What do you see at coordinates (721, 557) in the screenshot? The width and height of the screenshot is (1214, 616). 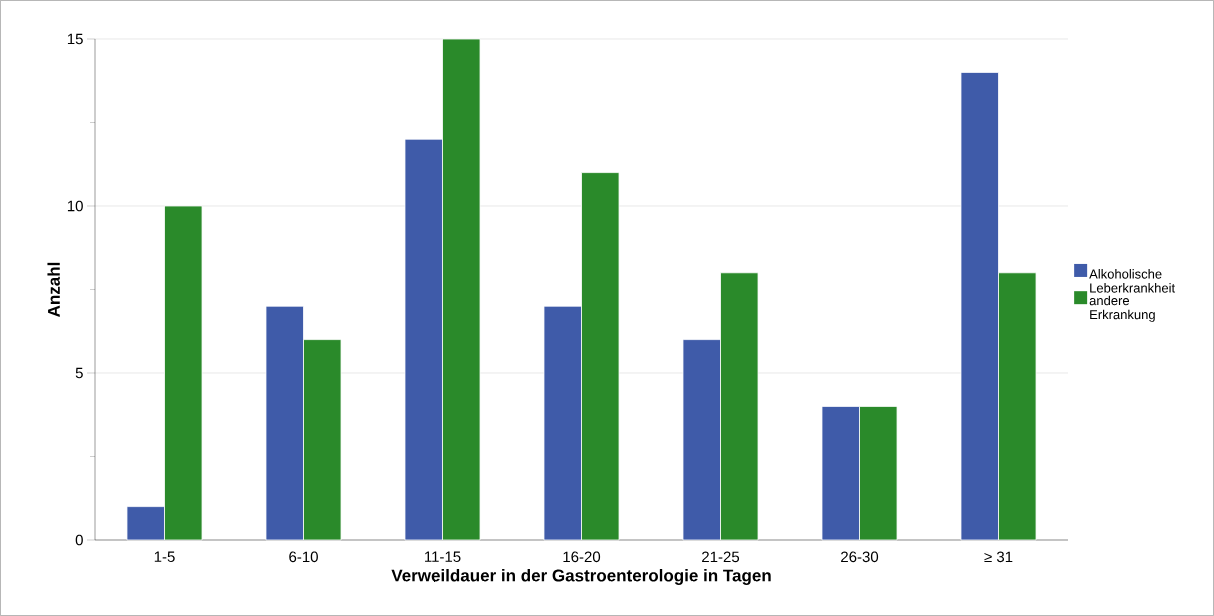 I see `x-tick-label: 21-25` at bounding box center [721, 557].